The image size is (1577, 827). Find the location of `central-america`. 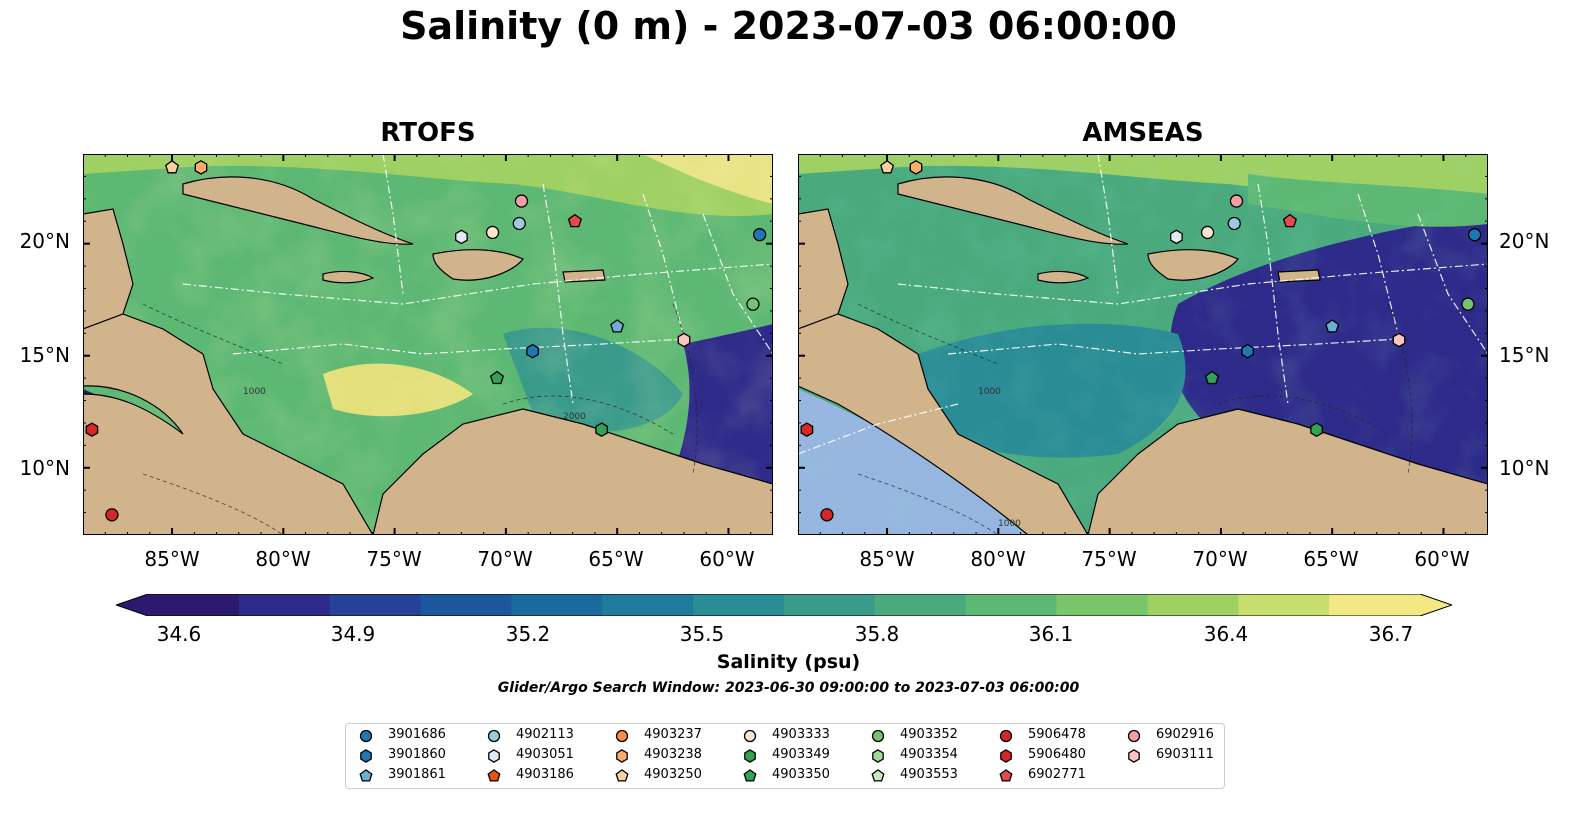

central-america is located at coordinates (943, 424).